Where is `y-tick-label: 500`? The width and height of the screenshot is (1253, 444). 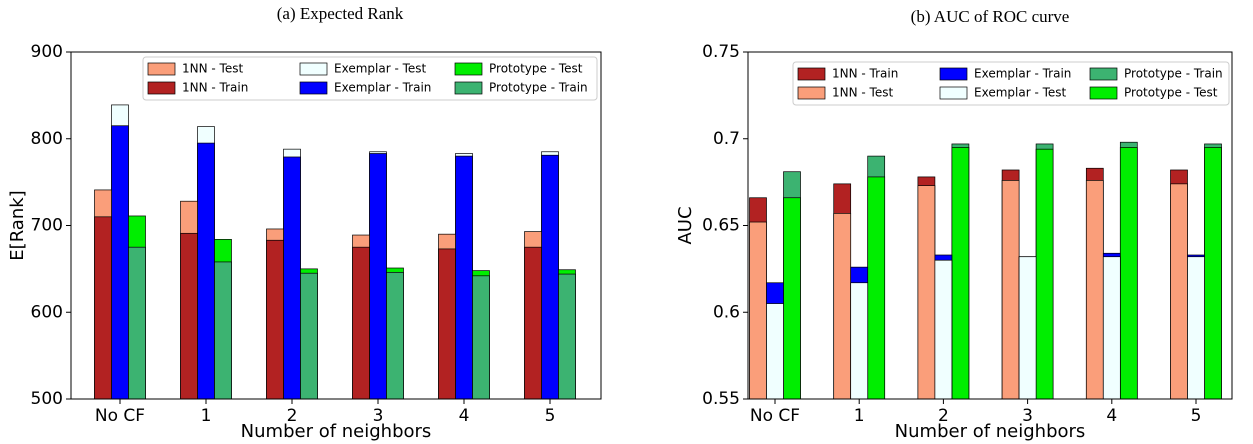 y-tick-label: 500 is located at coordinates (47, 399).